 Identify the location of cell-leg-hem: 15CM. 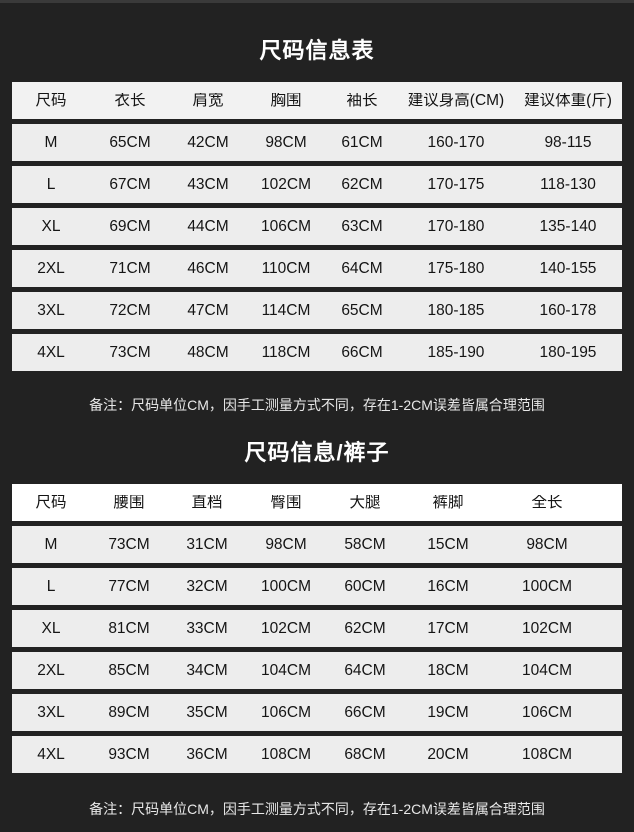
(448, 544).